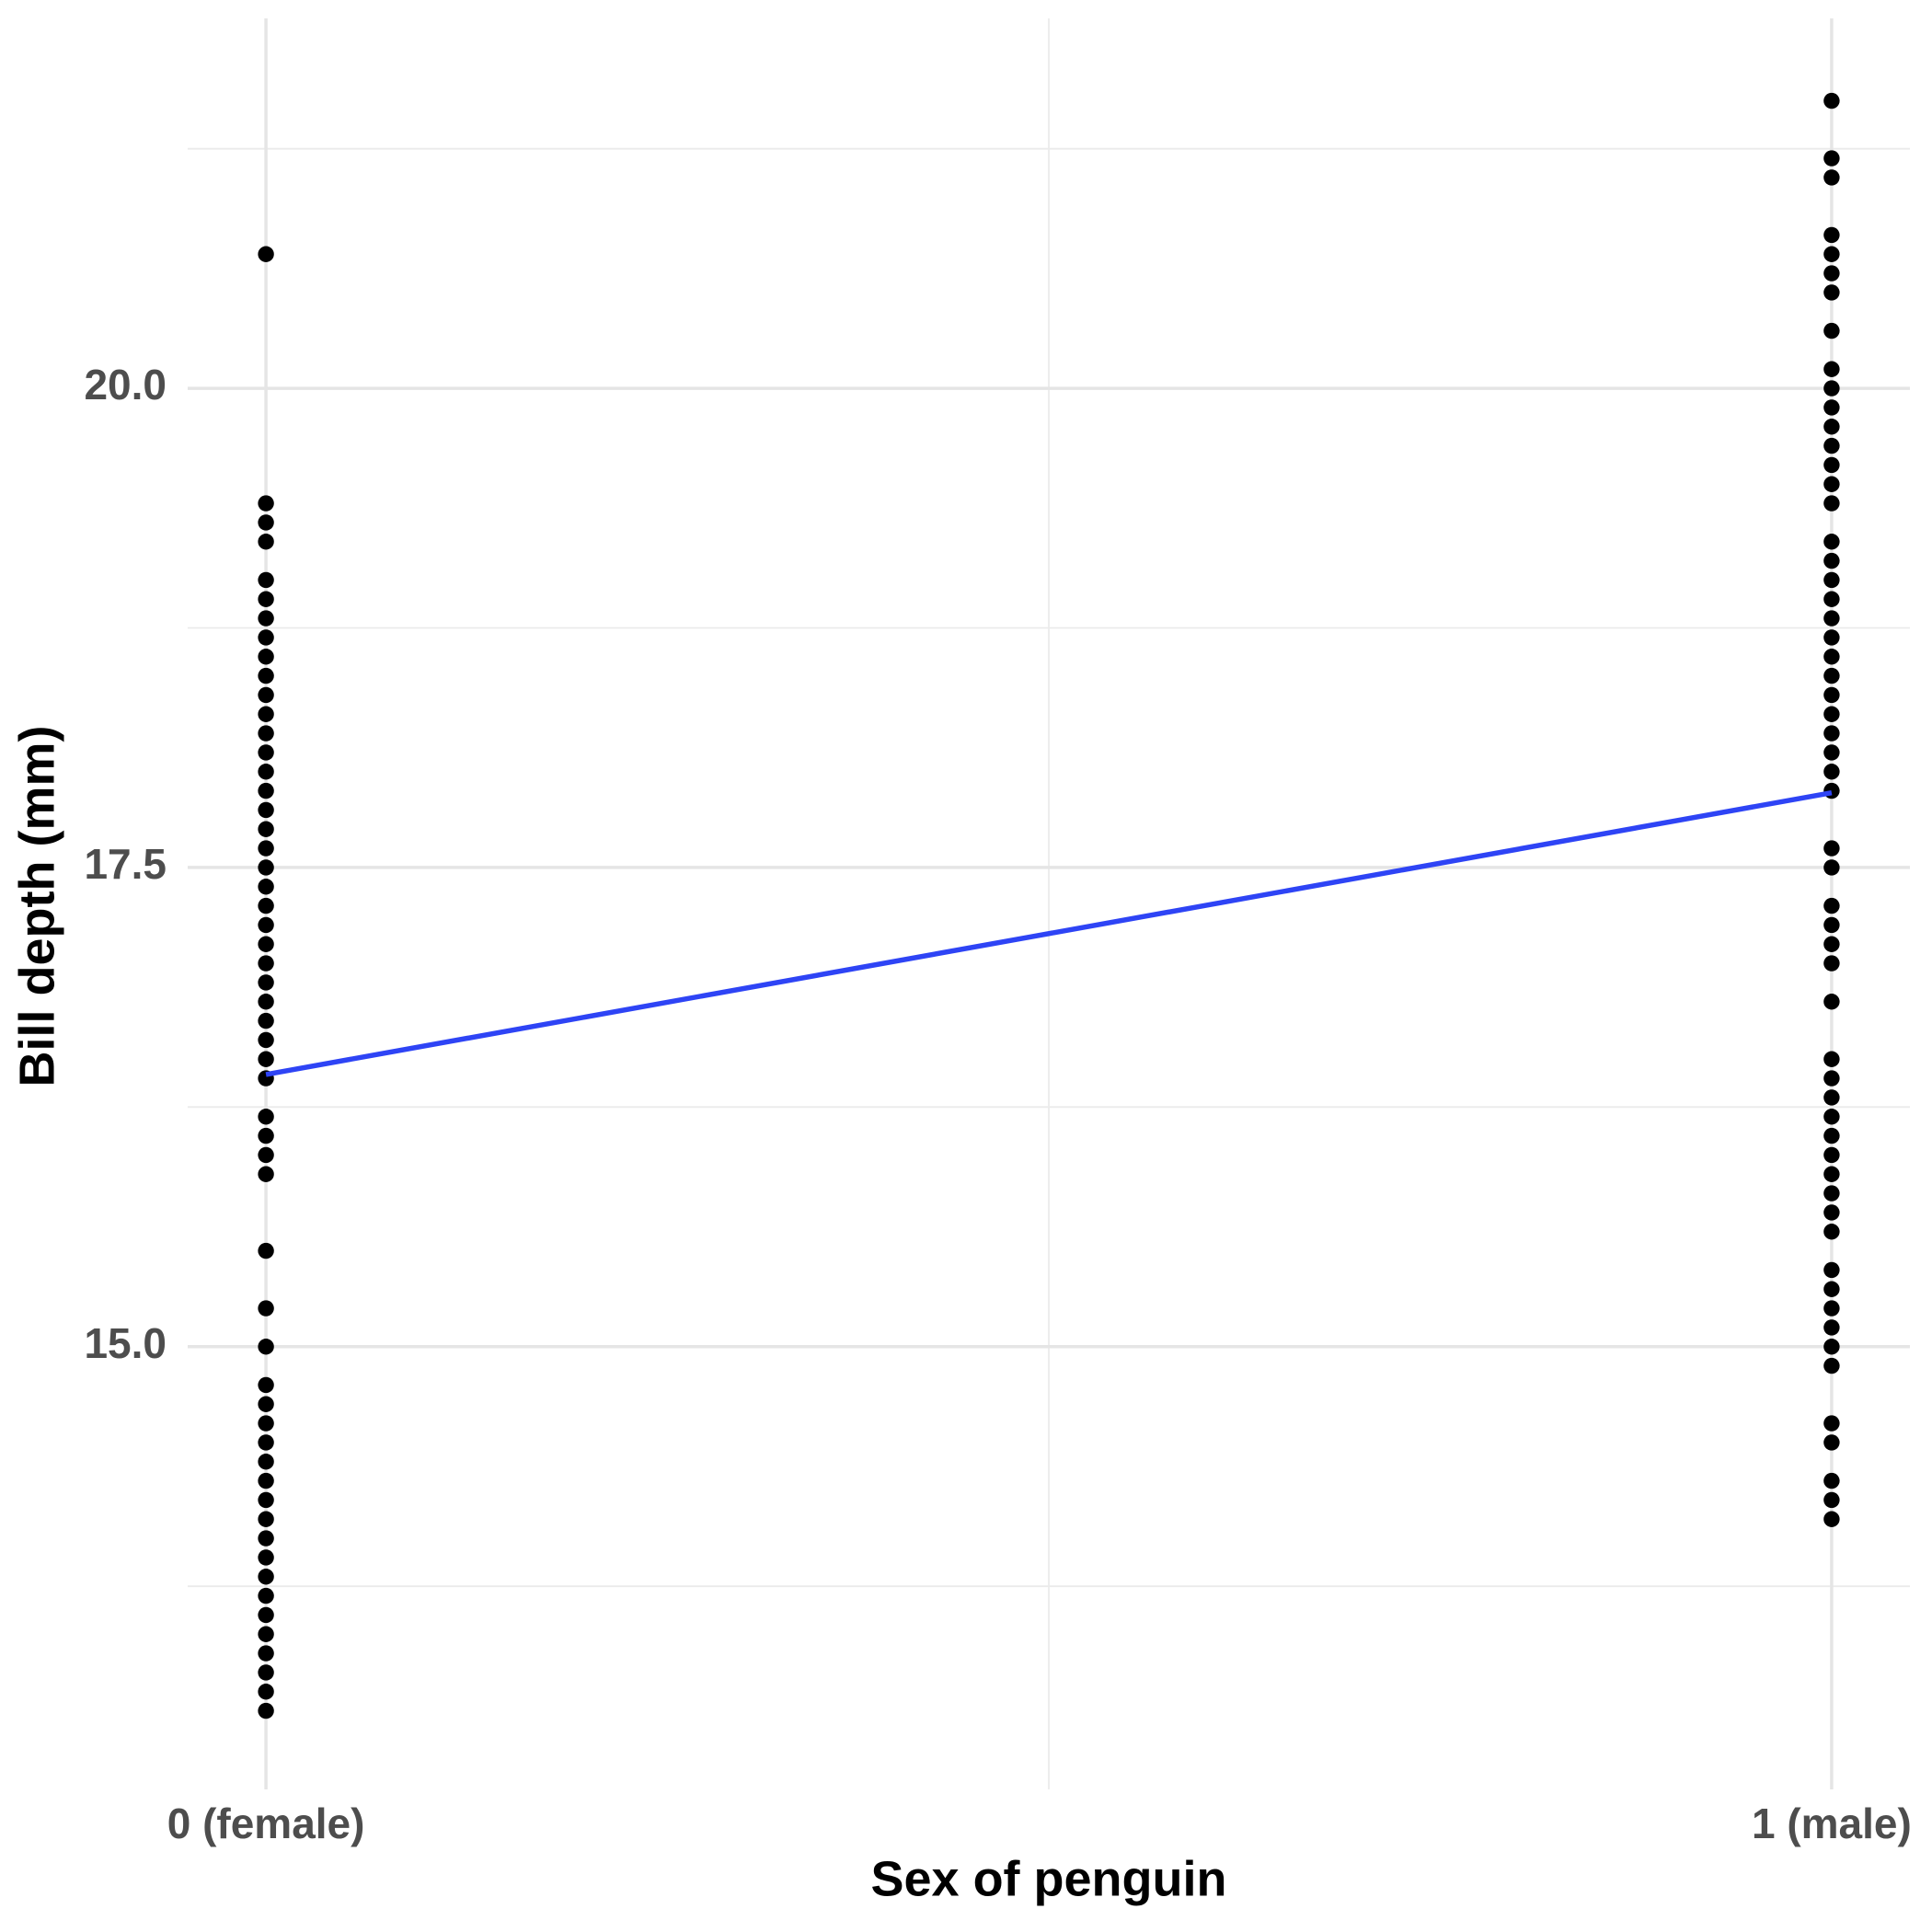 The image size is (1932, 1932). What do you see at coordinates (126, 384) in the screenshot?
I see `y-tick-label: 20.0` at bounding box center [126, 384].